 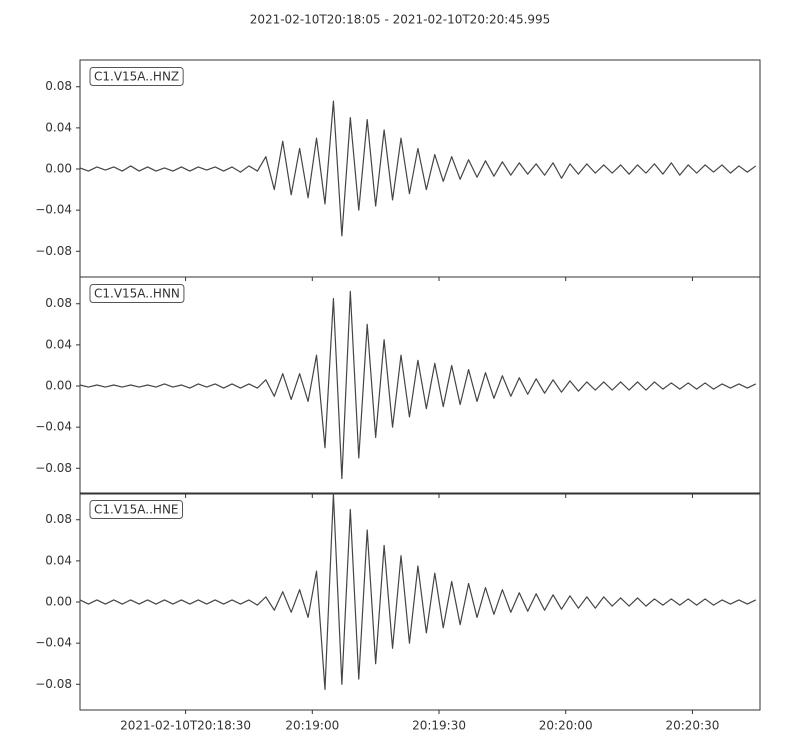 I want to click on x-tick-label: 20:19:30, so click(x=439, y=726).